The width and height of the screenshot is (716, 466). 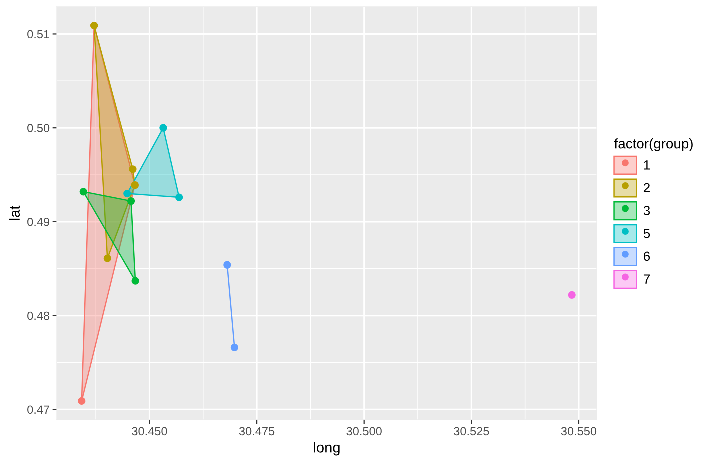 What do you see at coordinates (647, 211) in the screenshot?
I see `legend-label: 3` at bounding box center [647, 211].